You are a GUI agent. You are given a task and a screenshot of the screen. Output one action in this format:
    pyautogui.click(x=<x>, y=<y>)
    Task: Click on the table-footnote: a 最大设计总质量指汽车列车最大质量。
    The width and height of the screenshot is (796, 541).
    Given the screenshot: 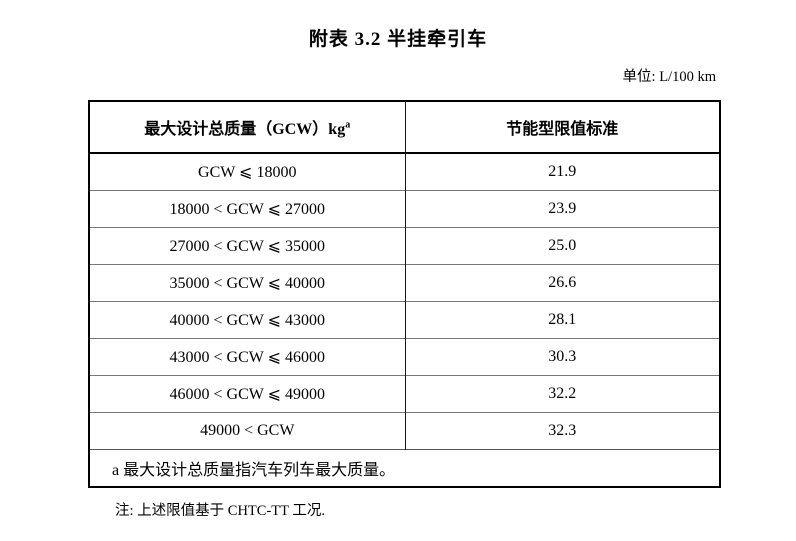 What is the action you would take?
    pyautogui.click(x=404, y=467)
    